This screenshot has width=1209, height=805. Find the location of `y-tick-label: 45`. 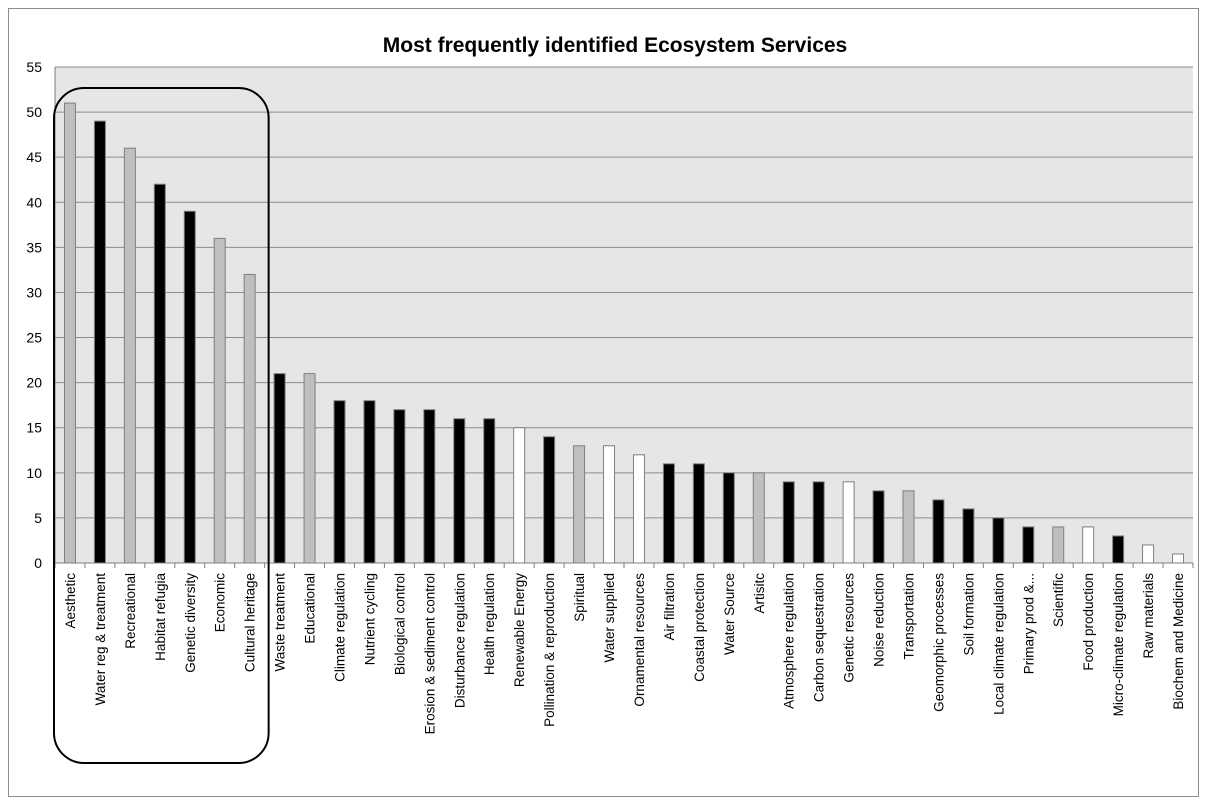

y-tick-label: 45 is located at coordinates (34, 157).